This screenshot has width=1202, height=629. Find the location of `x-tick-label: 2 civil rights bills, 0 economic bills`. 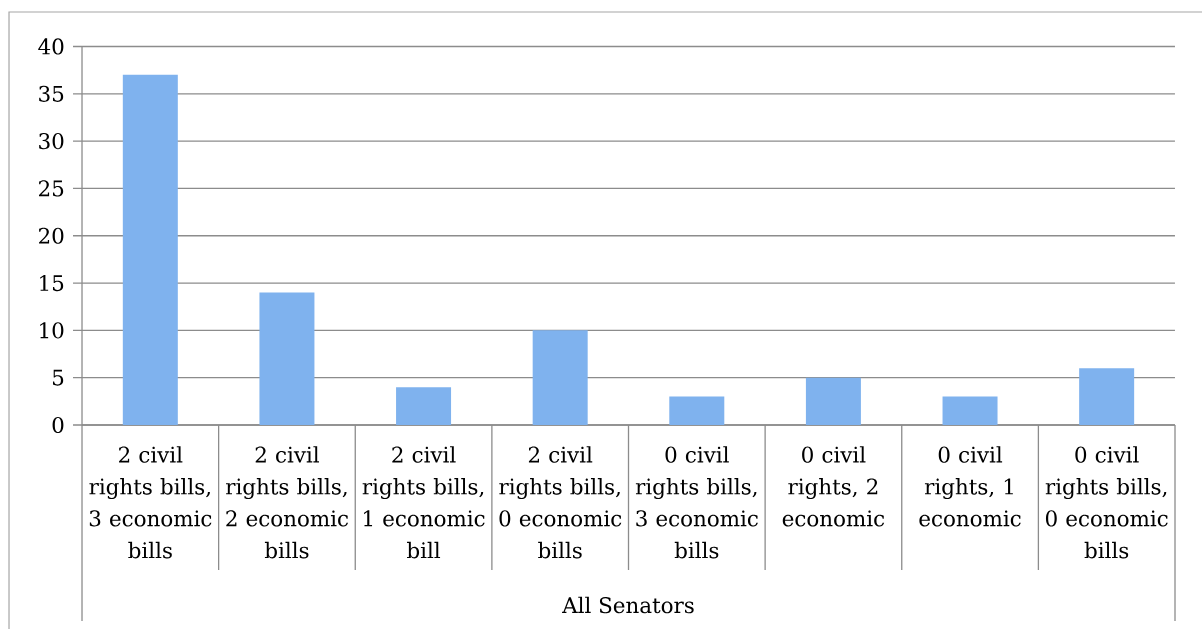

x-tick-label: 2 civil rights bills, 0 economic bills is located at coordinates (560, 502).